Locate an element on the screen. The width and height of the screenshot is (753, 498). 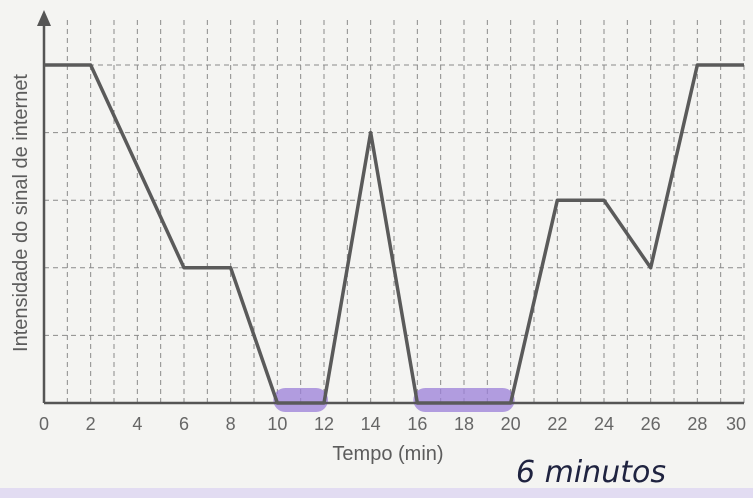
x-tick-label: 18 is located at coordinates (464, 424).